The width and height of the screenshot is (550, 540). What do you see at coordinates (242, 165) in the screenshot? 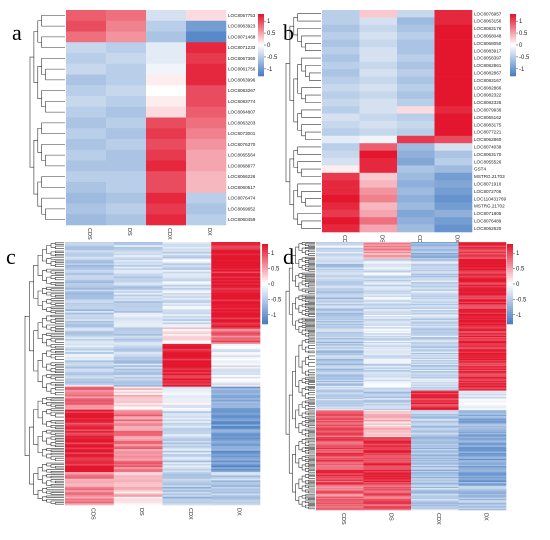
I see `row-label: LOC8068877` at bounding box center [242, 165].